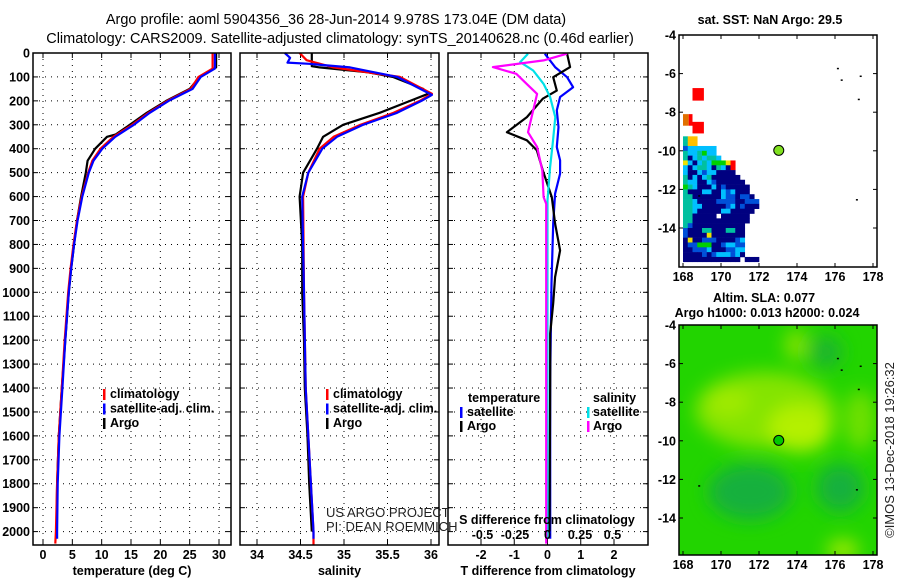 This screenshot has width=900, height=580. What do you see at coordinates (300, 555) in the screenshot?
I see `x-tick-label: 34.5` at bounding box center [300, 555].